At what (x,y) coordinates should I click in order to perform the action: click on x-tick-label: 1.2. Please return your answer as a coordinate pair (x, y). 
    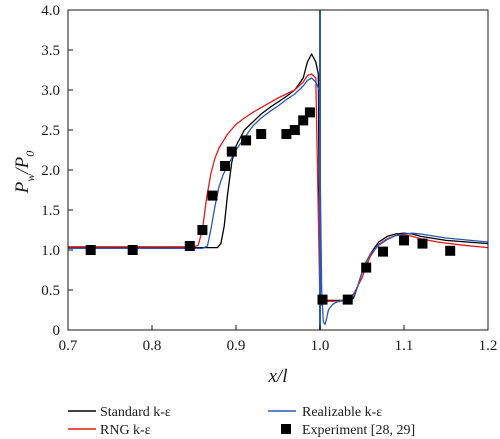
    Looking at the image, I should click on (488, 346).